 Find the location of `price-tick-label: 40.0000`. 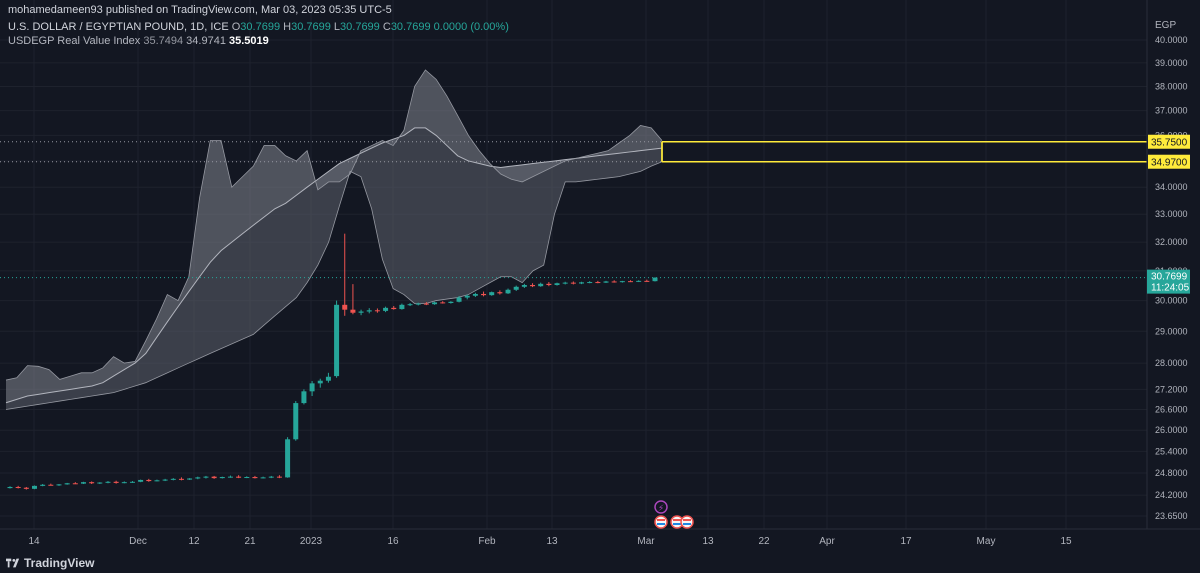

price-tick-label: 40.0000 is located at coordinates (1171, 40).